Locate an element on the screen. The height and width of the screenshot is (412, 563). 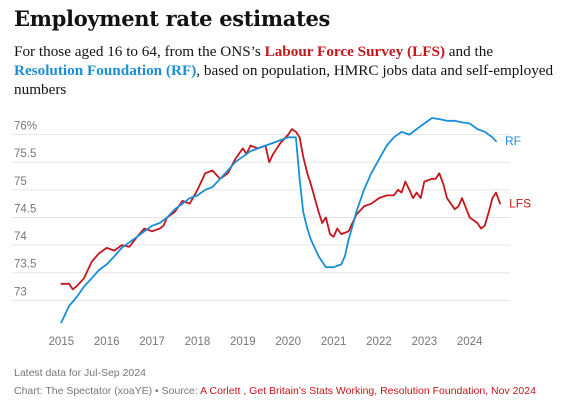
x-tick-label: 2017 is located at coordinates (152, 342).